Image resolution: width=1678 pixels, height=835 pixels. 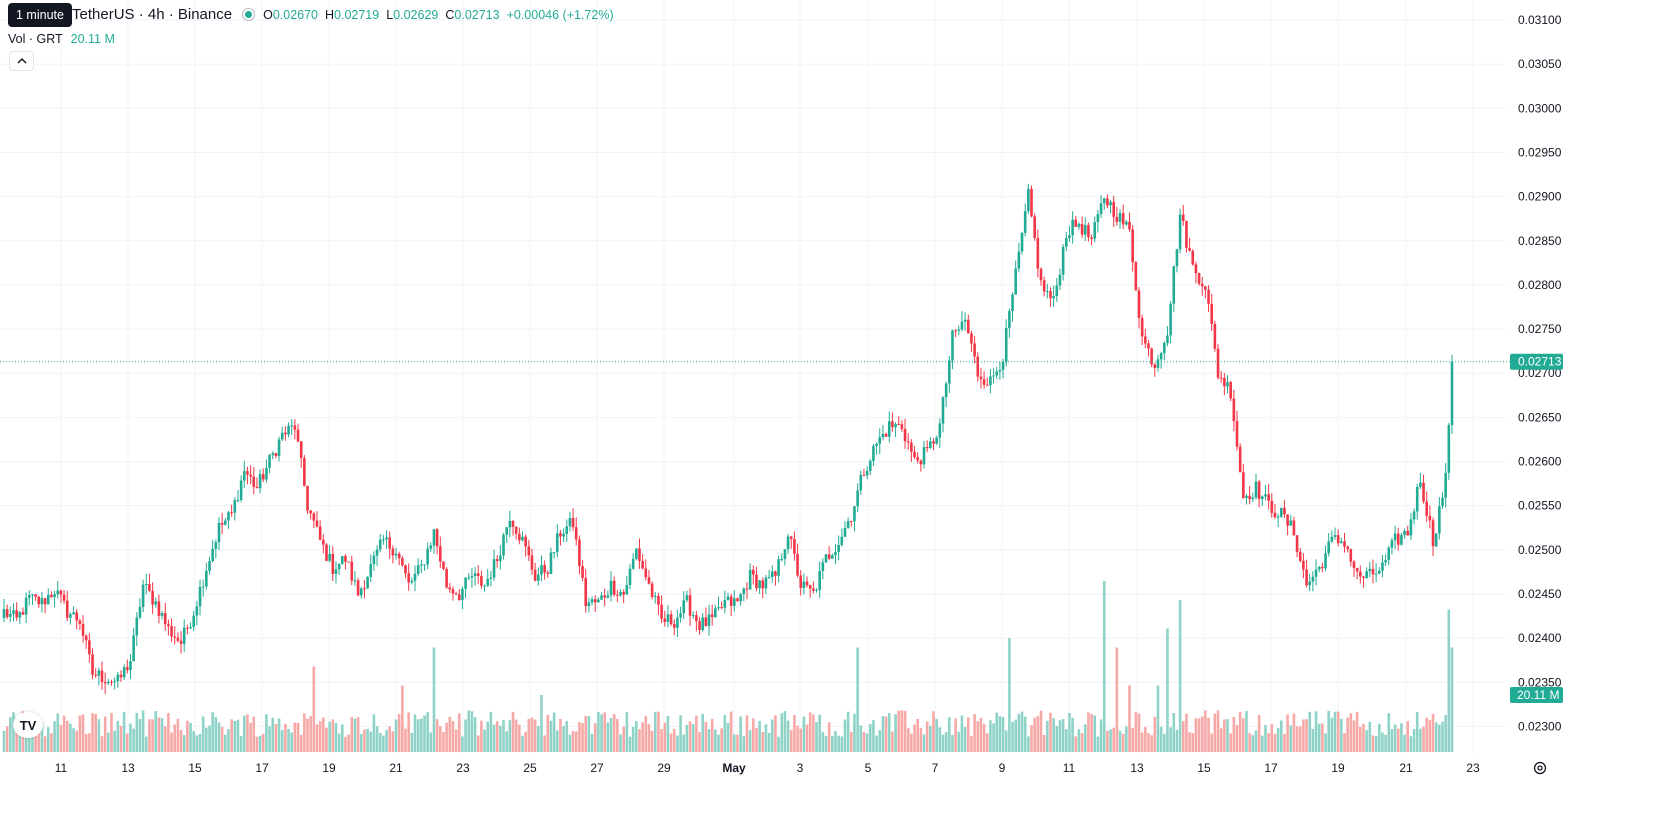 I want to click on symbol-title: TetherUS · 4h · Binance, so click(x=152, y=14).